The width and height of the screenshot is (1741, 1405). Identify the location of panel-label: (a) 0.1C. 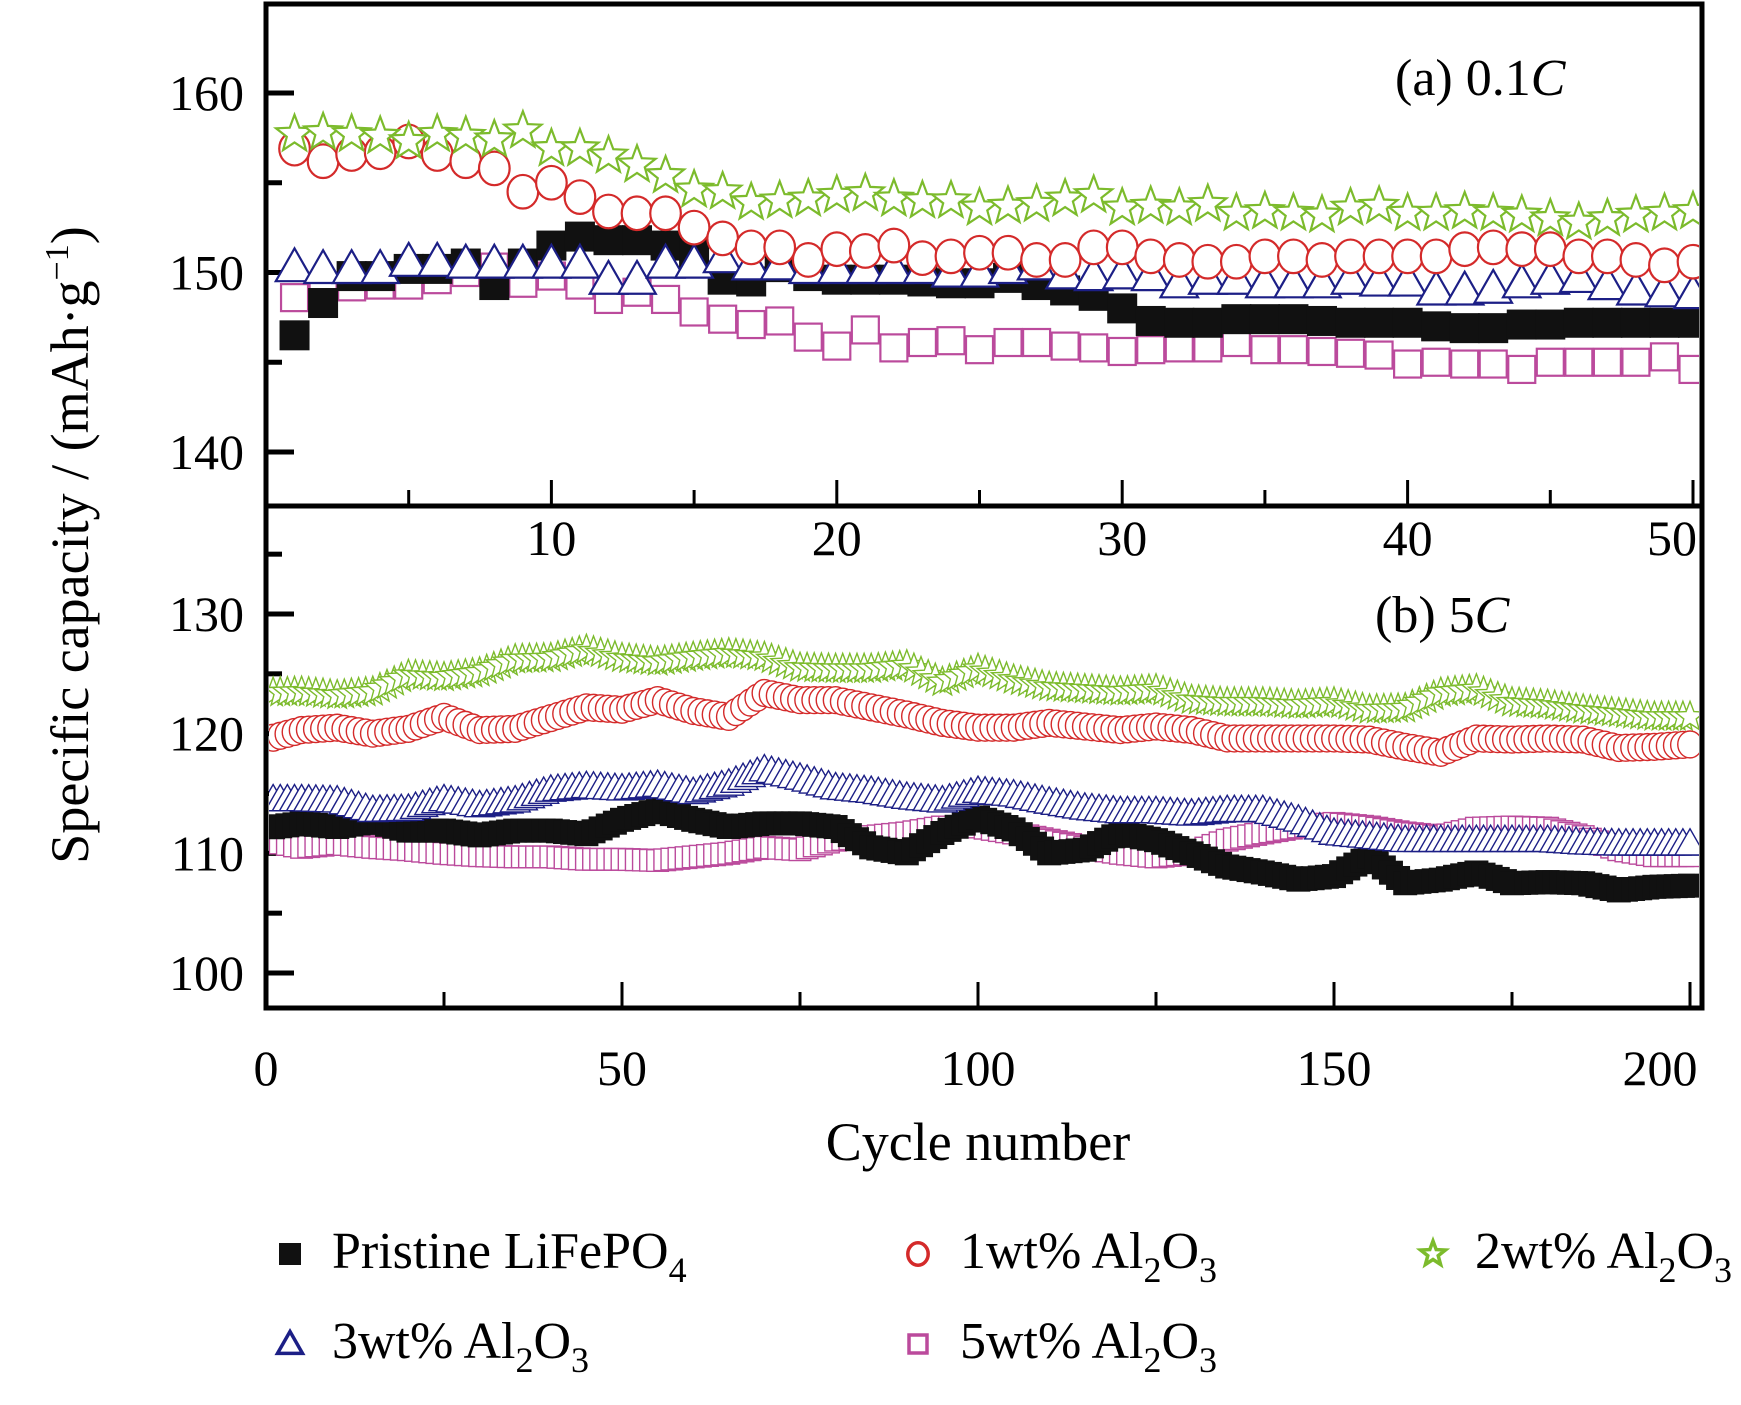
(1481, 78).